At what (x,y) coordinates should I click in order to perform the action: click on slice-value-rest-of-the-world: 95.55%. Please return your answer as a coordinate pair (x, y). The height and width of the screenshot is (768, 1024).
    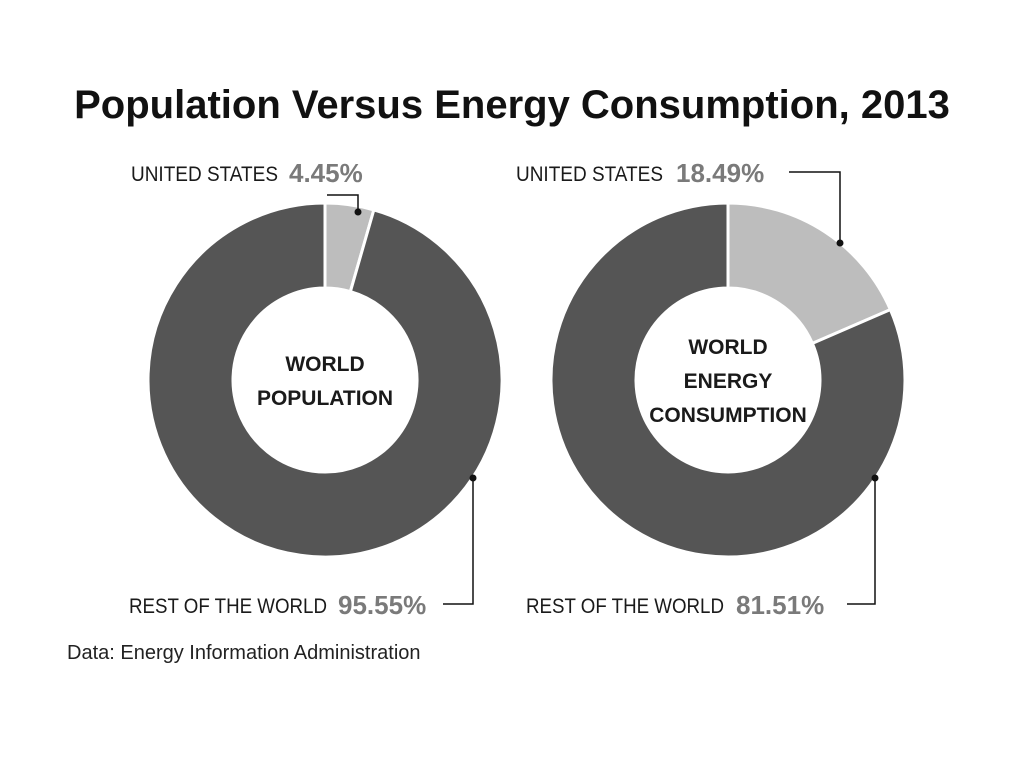
    Looking at the image, I should click on (382, 605).